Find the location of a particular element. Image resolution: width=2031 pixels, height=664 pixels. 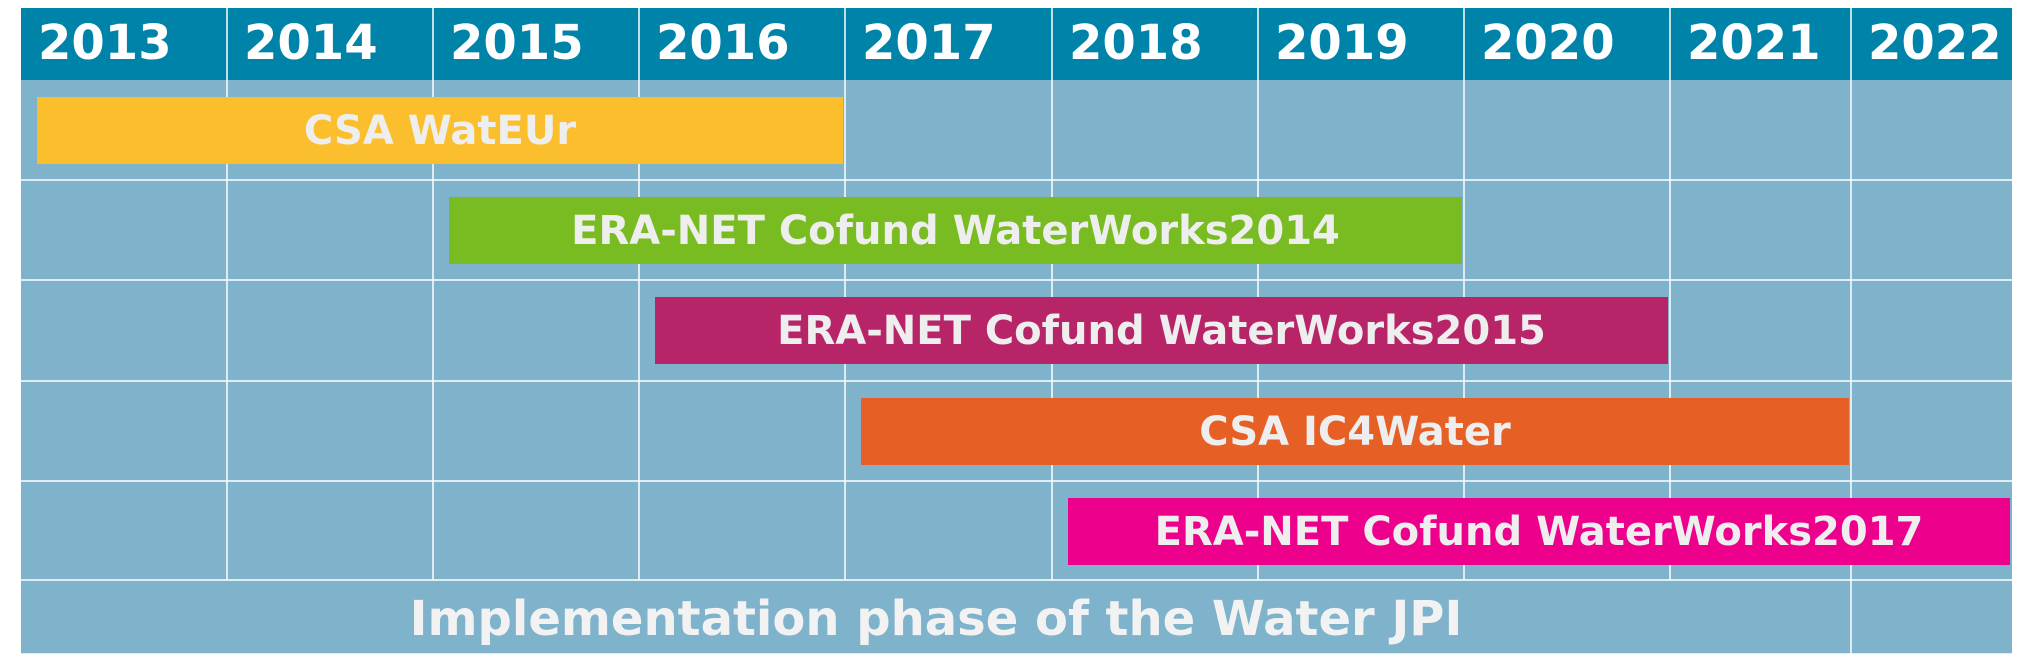

project-label: CSA IC4Water is located at coordinates (1355, 432).